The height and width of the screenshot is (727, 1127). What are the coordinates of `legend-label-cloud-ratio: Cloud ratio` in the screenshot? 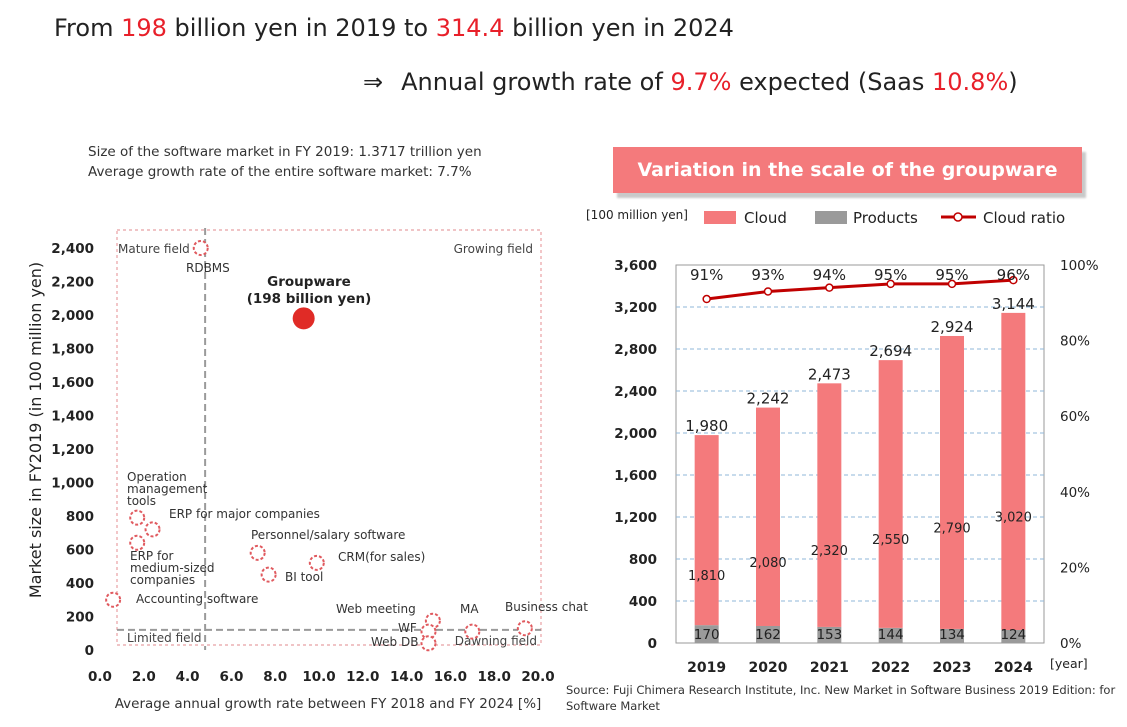 It's located at (1024, 218).